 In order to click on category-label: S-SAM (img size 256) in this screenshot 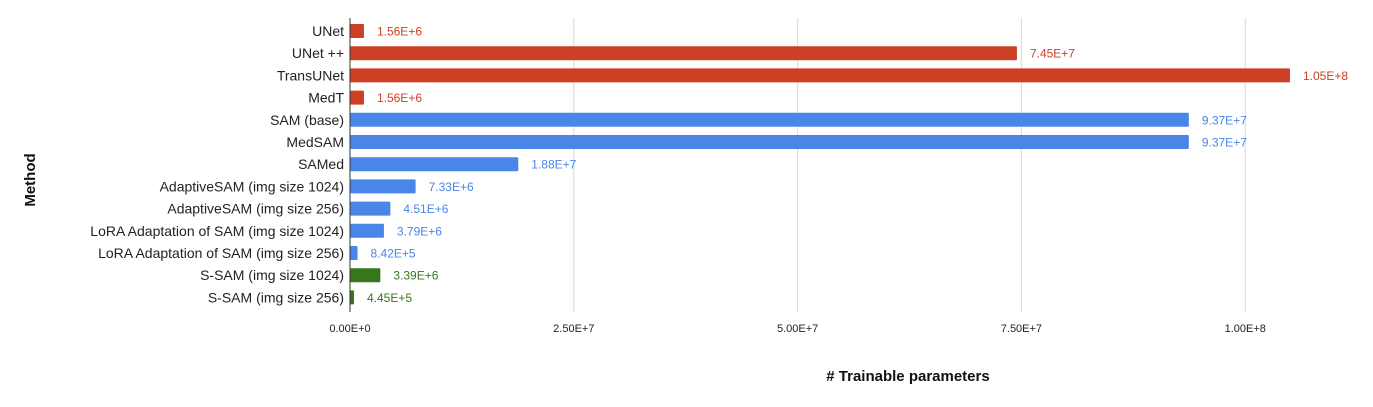, I will do `click(276, 297)`.